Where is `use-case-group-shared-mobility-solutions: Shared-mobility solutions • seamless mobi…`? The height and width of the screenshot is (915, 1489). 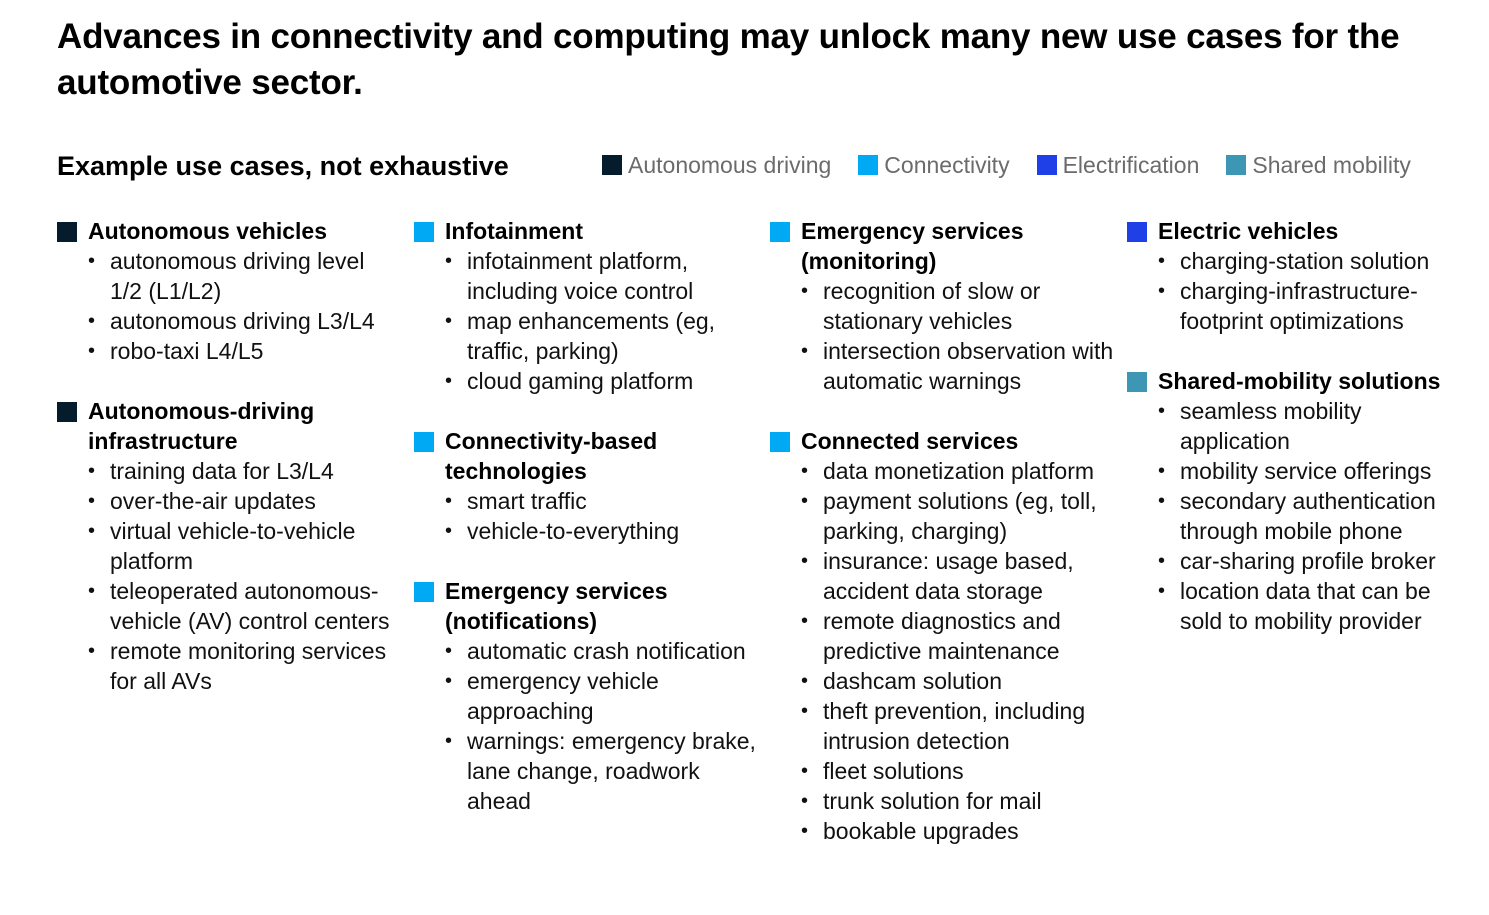
use-case-group-shared-mobility-solutions: Shared-mobility solutions • seamless mobi… is located at coordinates (1299, 501).